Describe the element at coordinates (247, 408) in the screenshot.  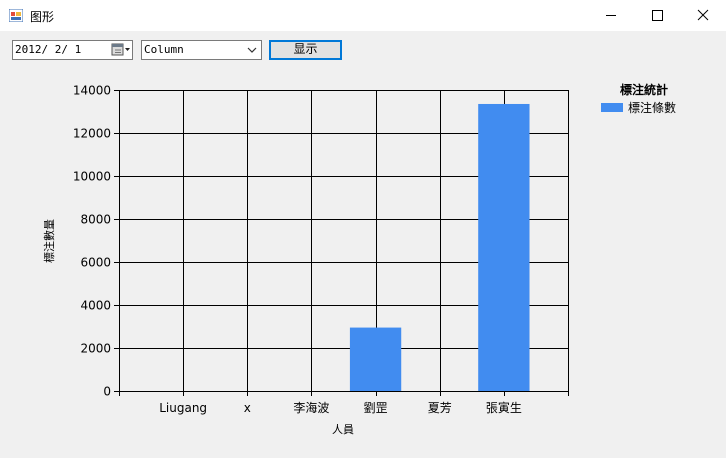
I see `x-tick-label: x` at that location.